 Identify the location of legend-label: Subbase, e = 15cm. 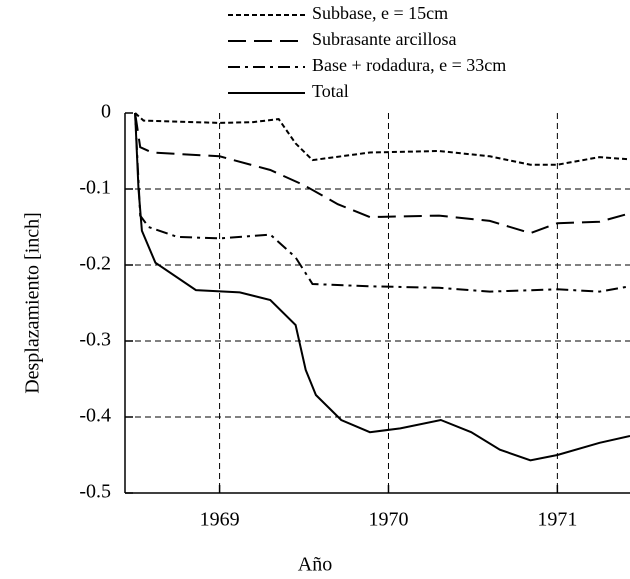
(380, 13).